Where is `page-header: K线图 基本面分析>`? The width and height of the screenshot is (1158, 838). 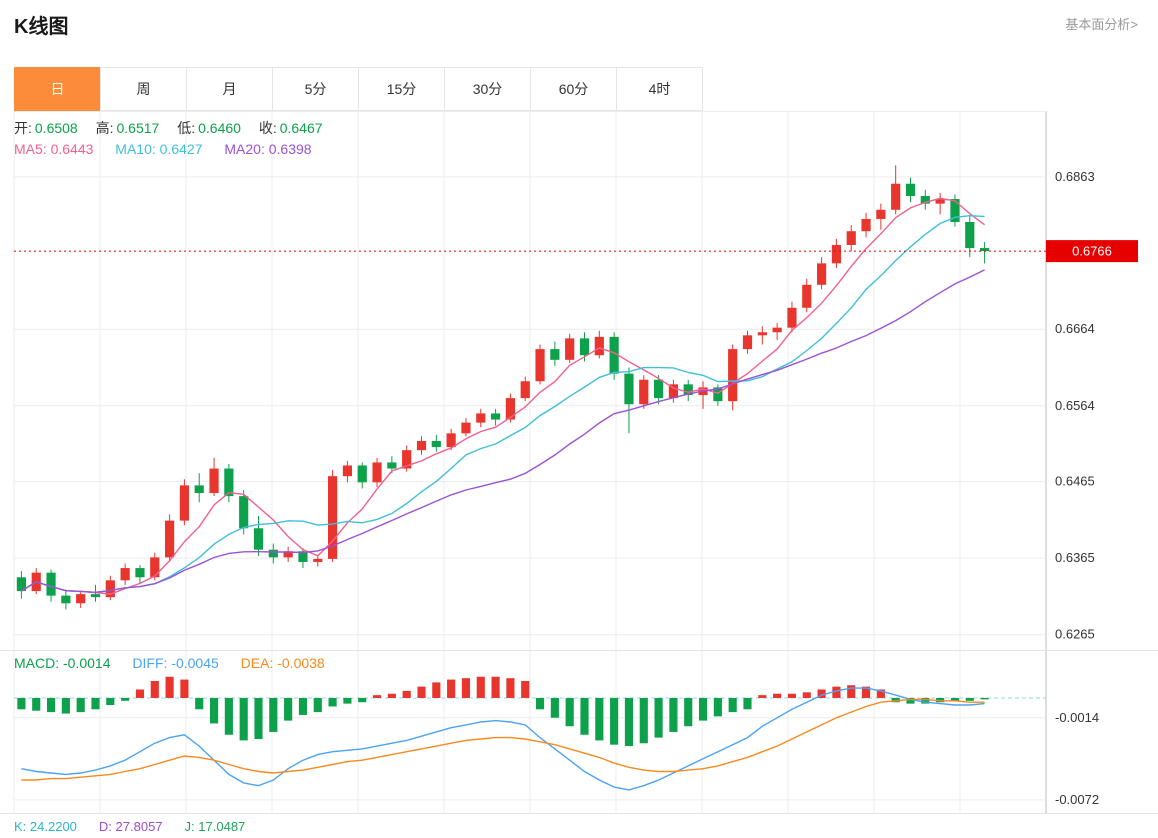
page-header: K线图 基本面分析> is located at coordinates (579, 33).